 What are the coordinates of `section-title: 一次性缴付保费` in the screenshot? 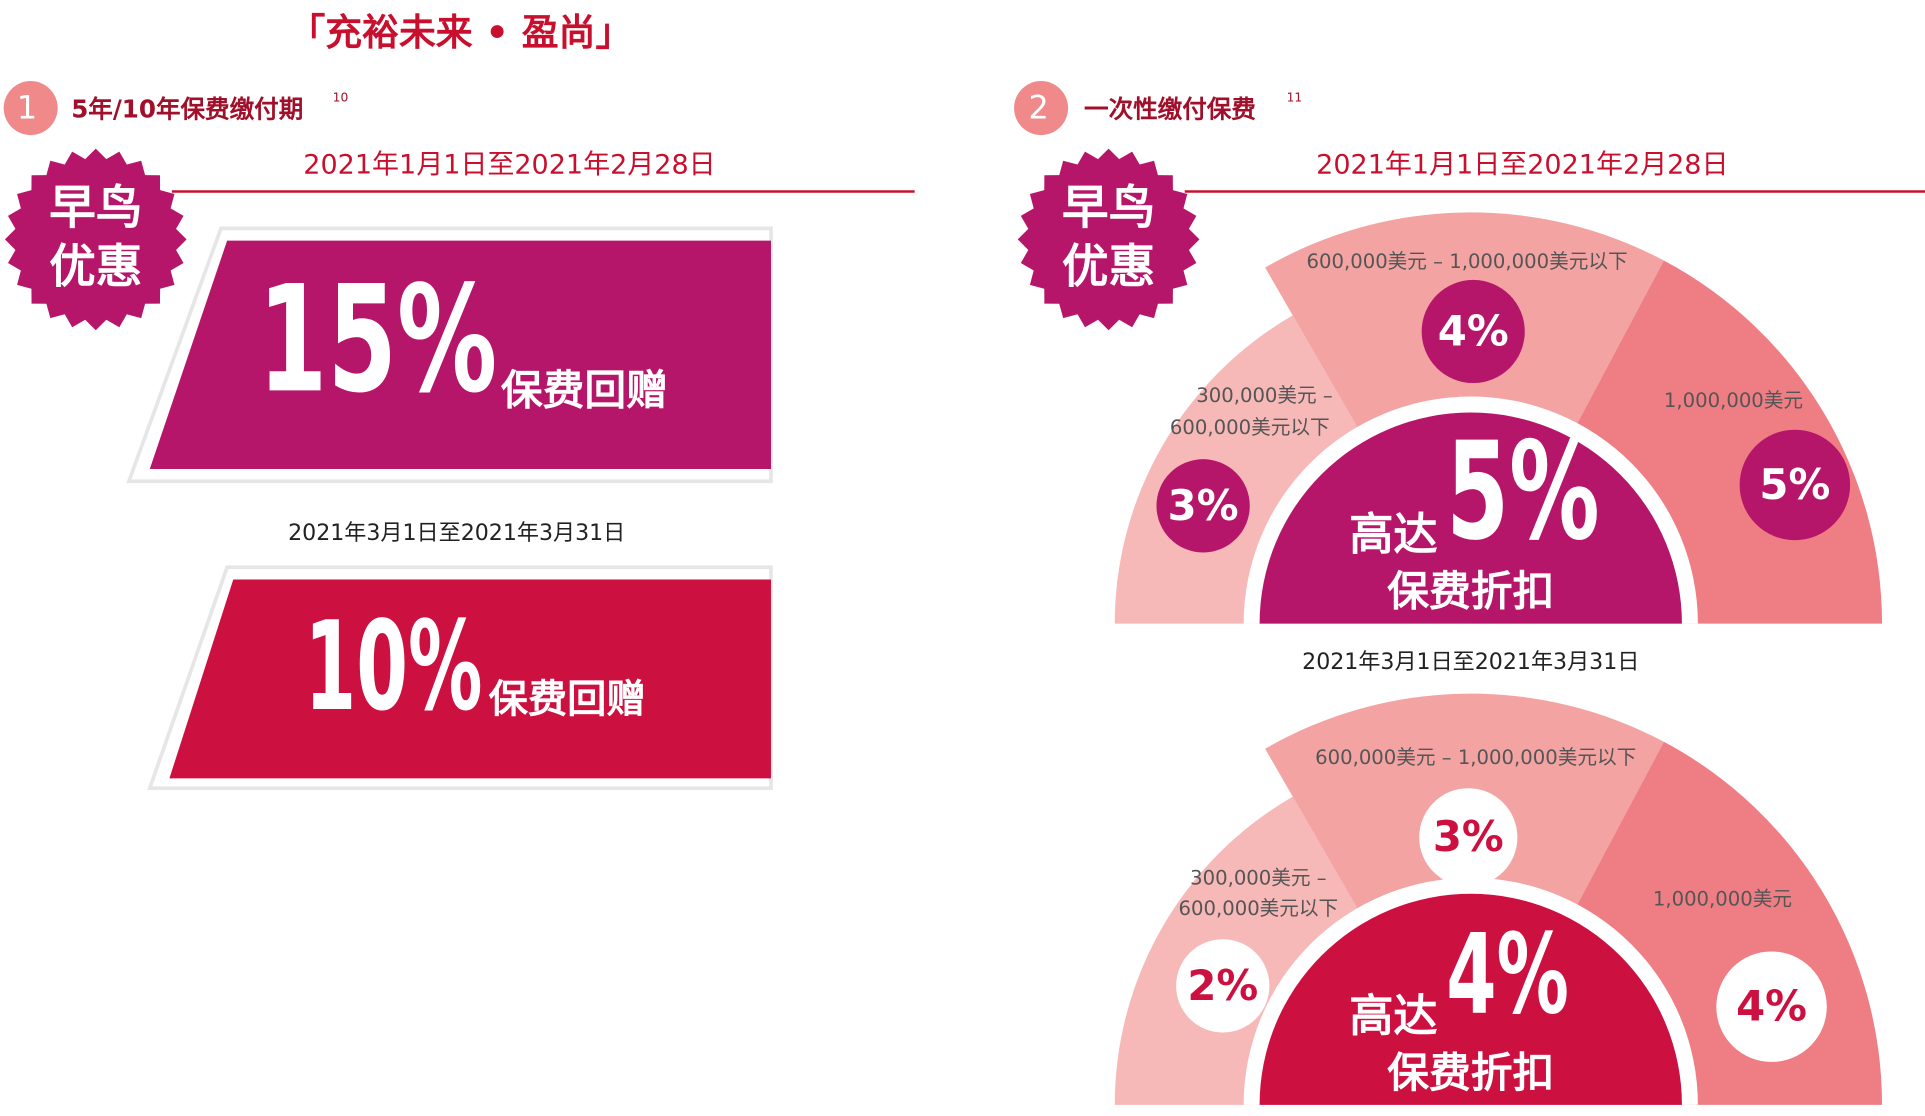 It's located at (1170, 109).